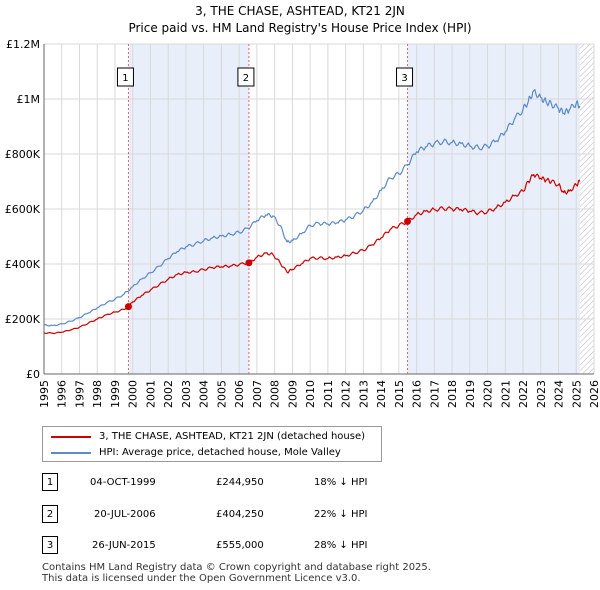 This screenshot has width=600, height=590. I want to click on y-tick-label: £1M, so click(29, 99).